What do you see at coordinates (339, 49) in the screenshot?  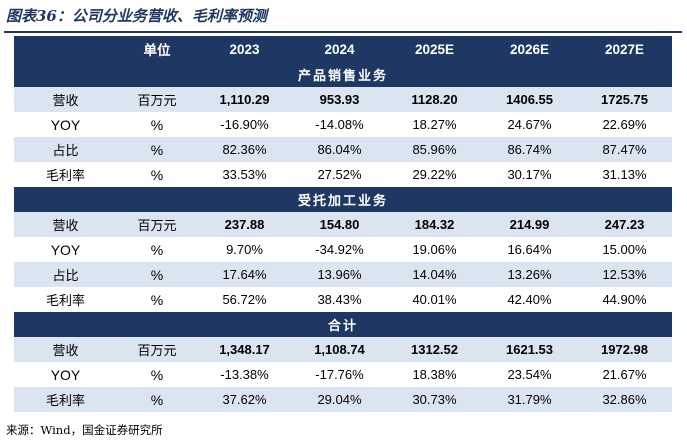 I see `header-cell-year: 2024` at bounding box center [339, 49].